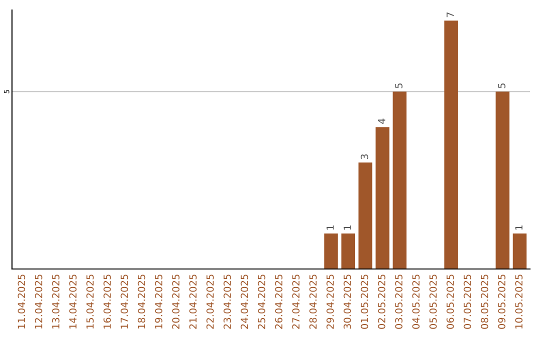 The height and width of the screenshot is (340, 540). Describe the element at coordinates (227, 301) in the screenshot. I see `x-tick-label: 23.04.2025` at that location.